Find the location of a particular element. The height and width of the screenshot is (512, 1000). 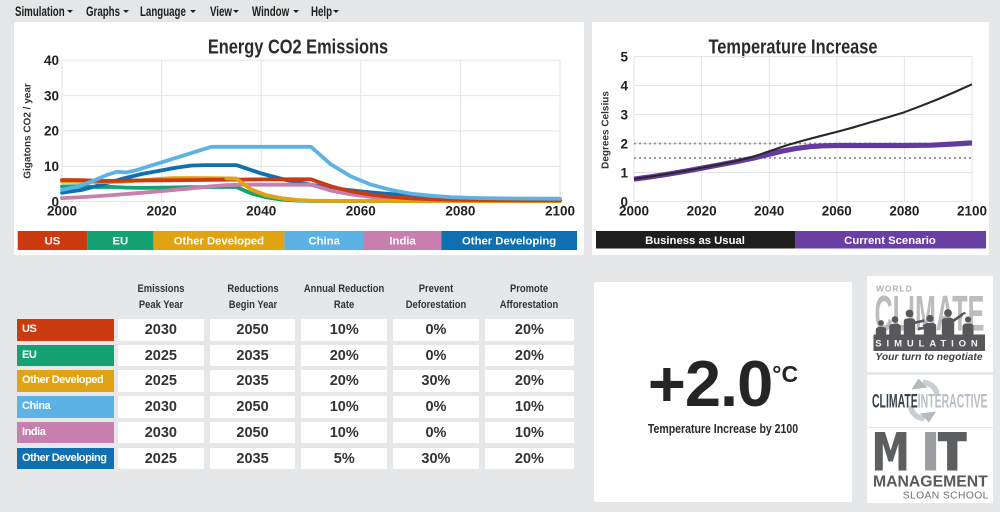

svg-text: Your turn to negotiate is located at coordinates (928, 357).